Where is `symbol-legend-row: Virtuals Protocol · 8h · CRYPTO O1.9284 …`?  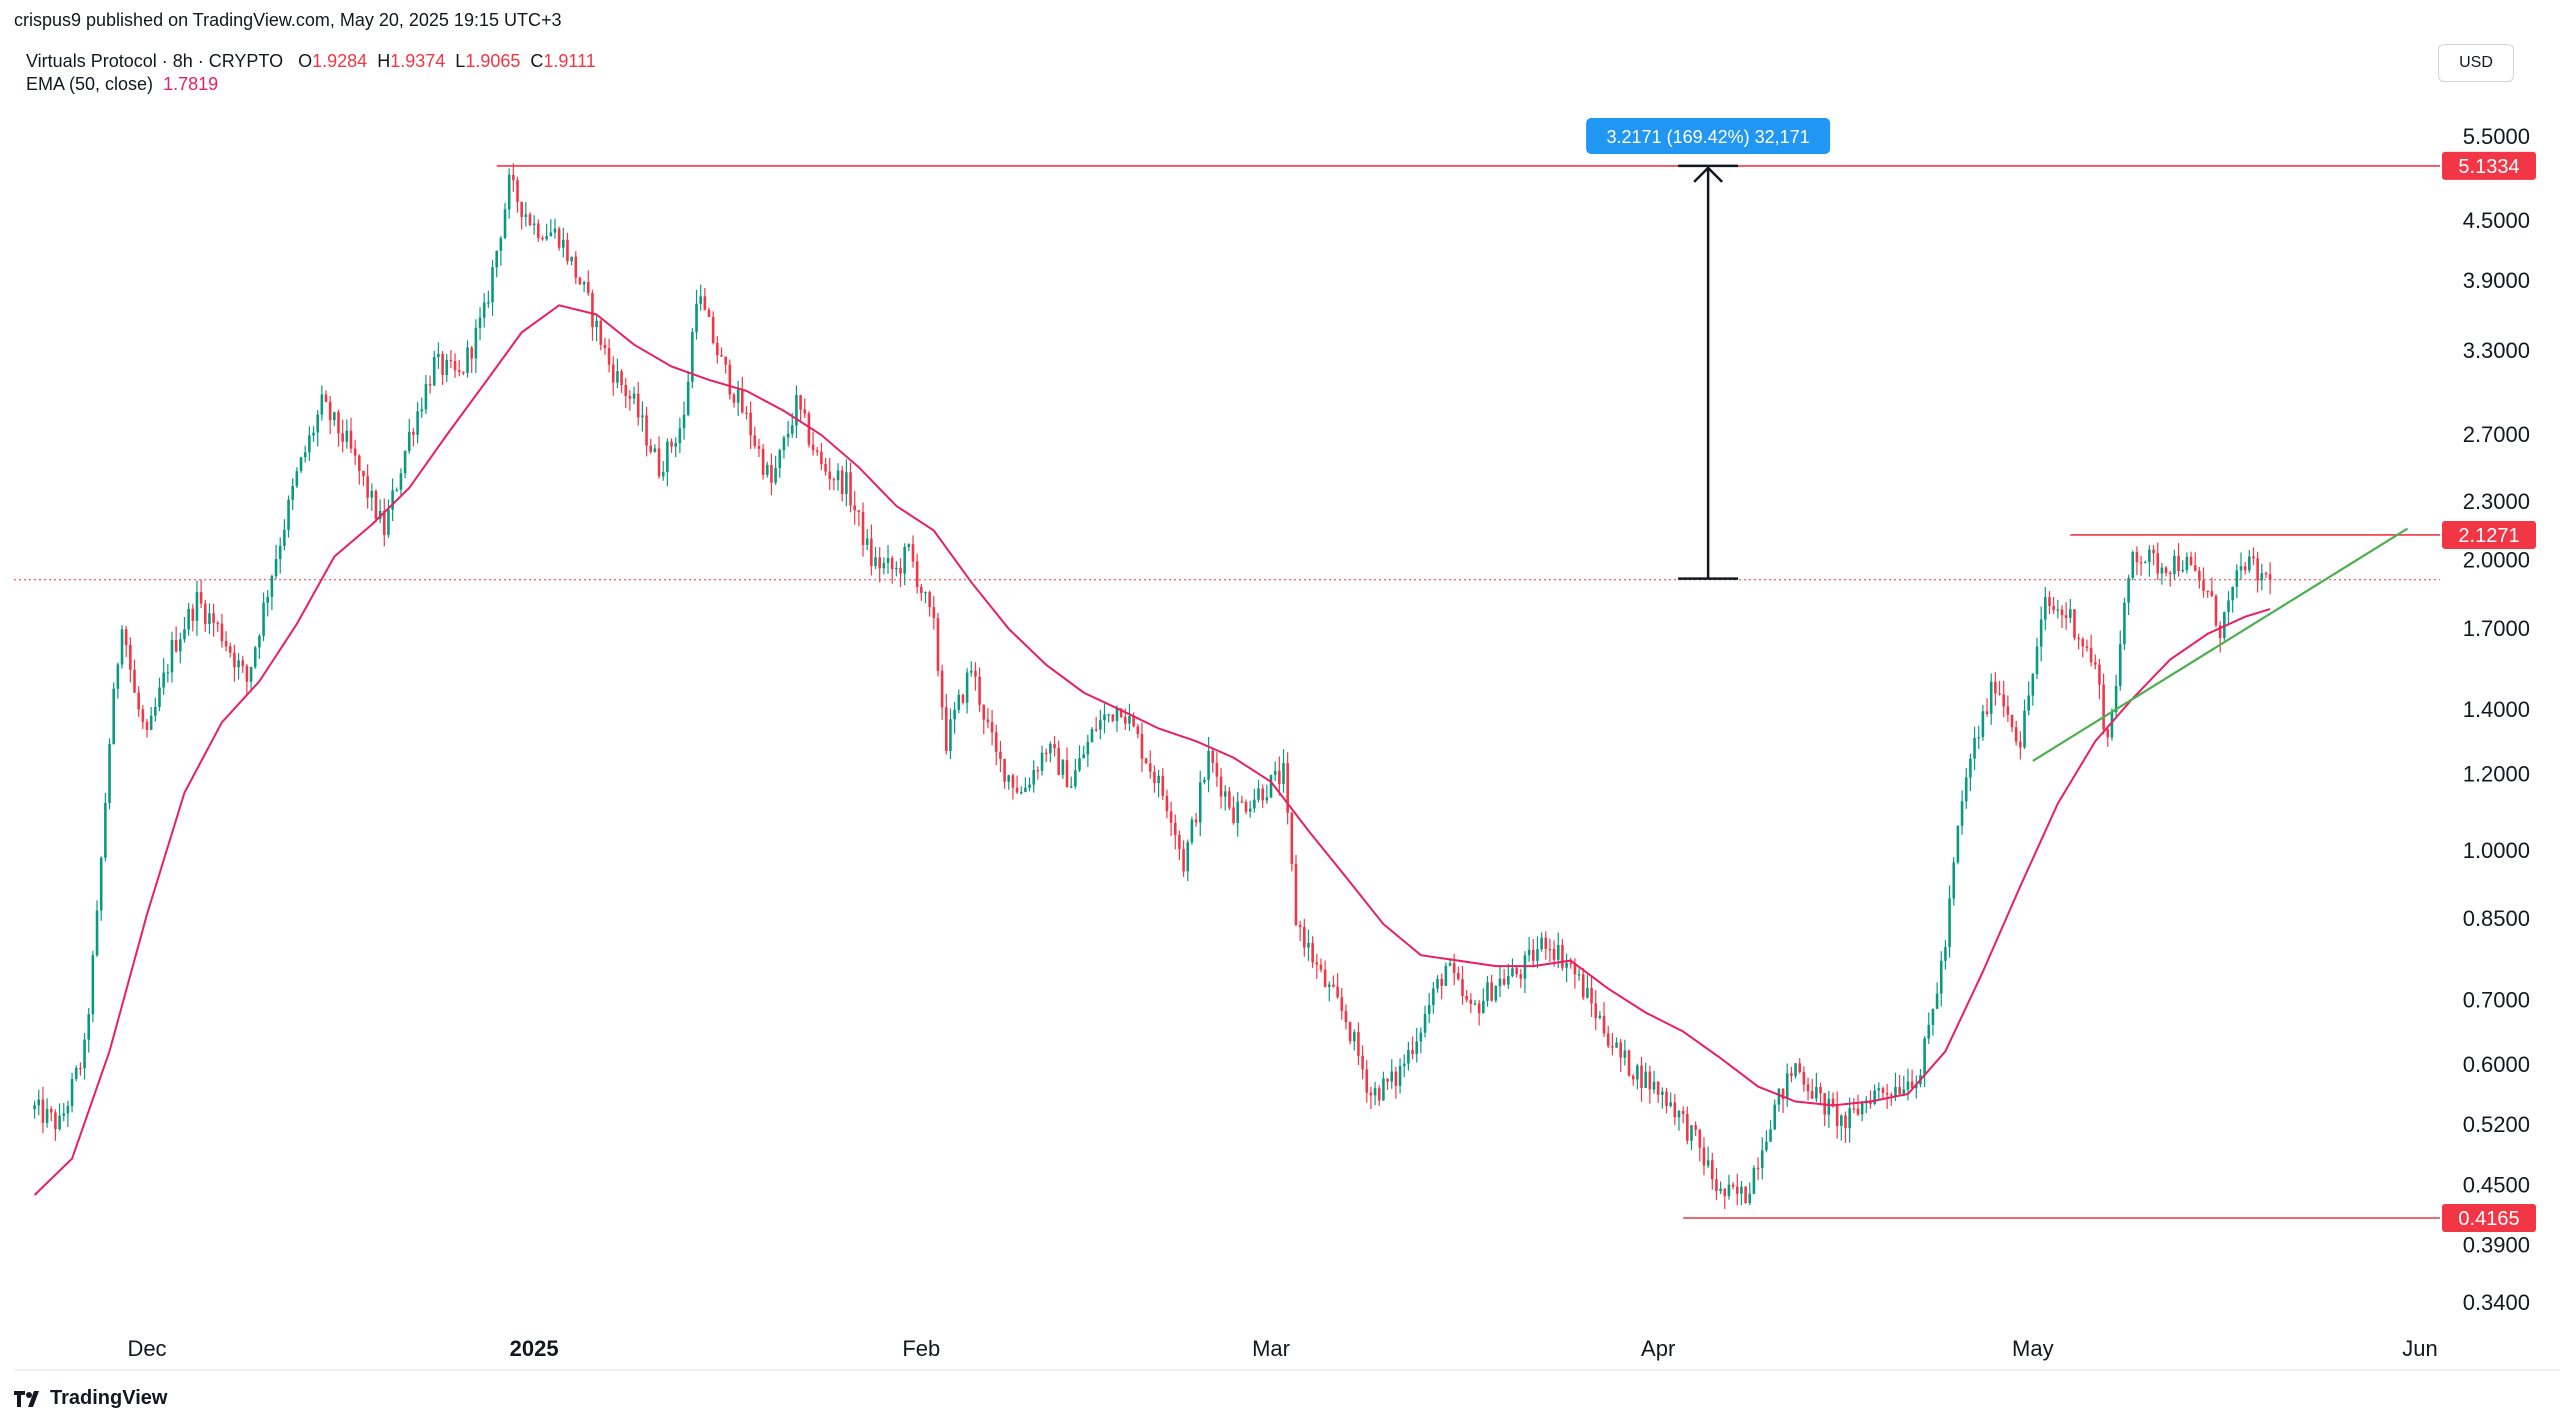 symbol-legend-row: Virtuals Protocol · 8h · CRYPTO O1.9284 … is located at coordinates (311, 61).